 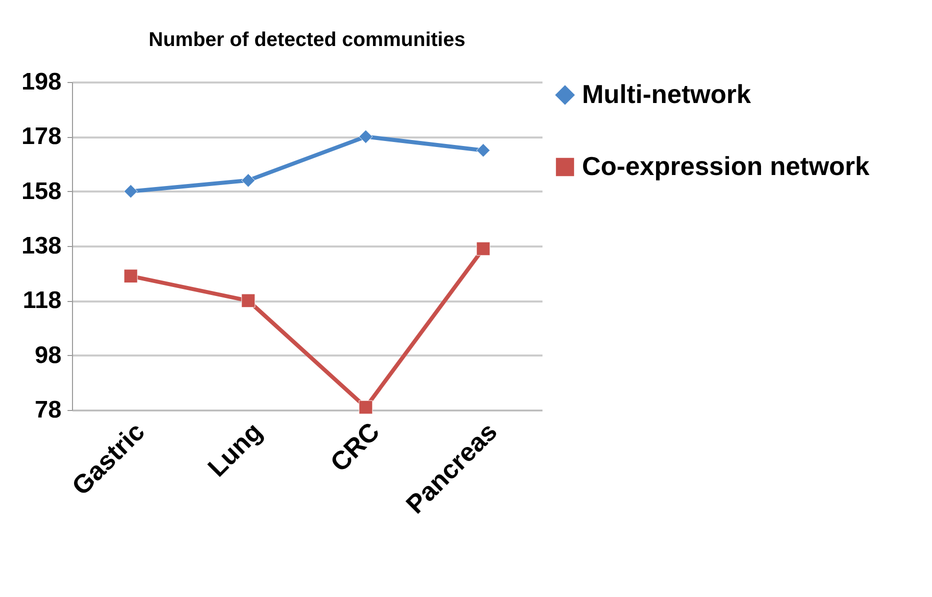 What do you see at coordinates (41, 246) in the screenshot?
I see `y-tick-label: 138` at bounding box center [41, 246].